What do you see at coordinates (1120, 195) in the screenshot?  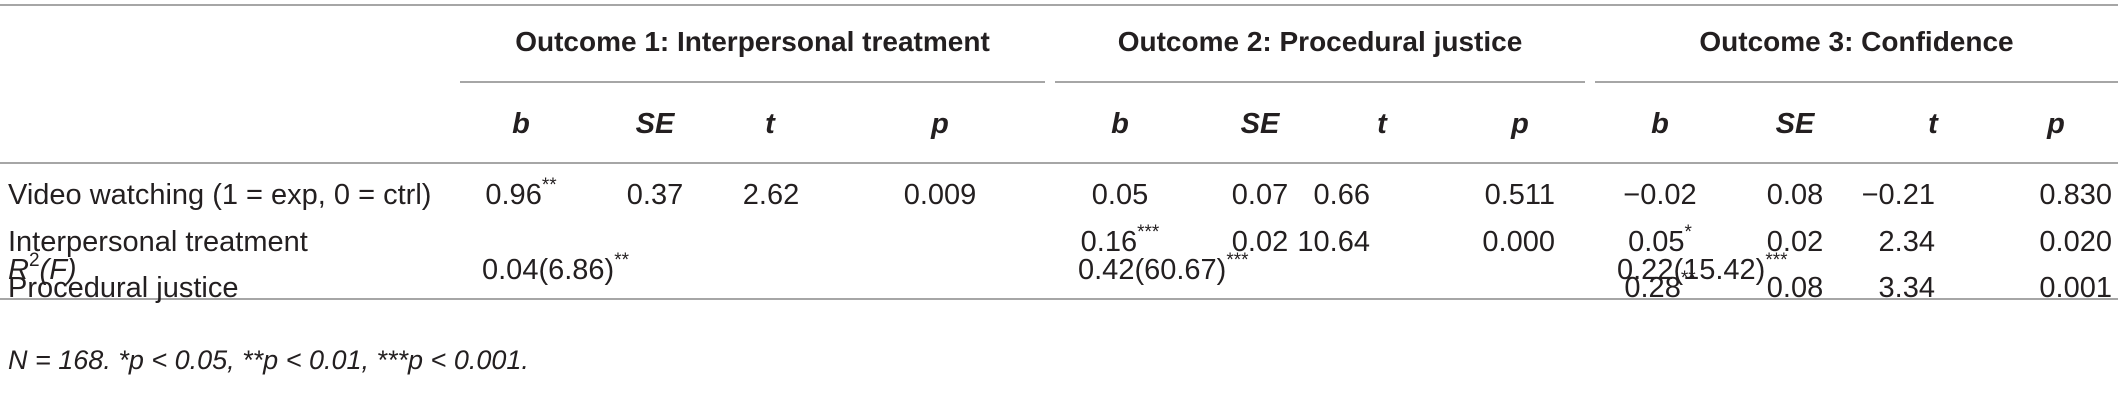 I see `cell-b-2: 0.05` at bounding box center [1120, 195].